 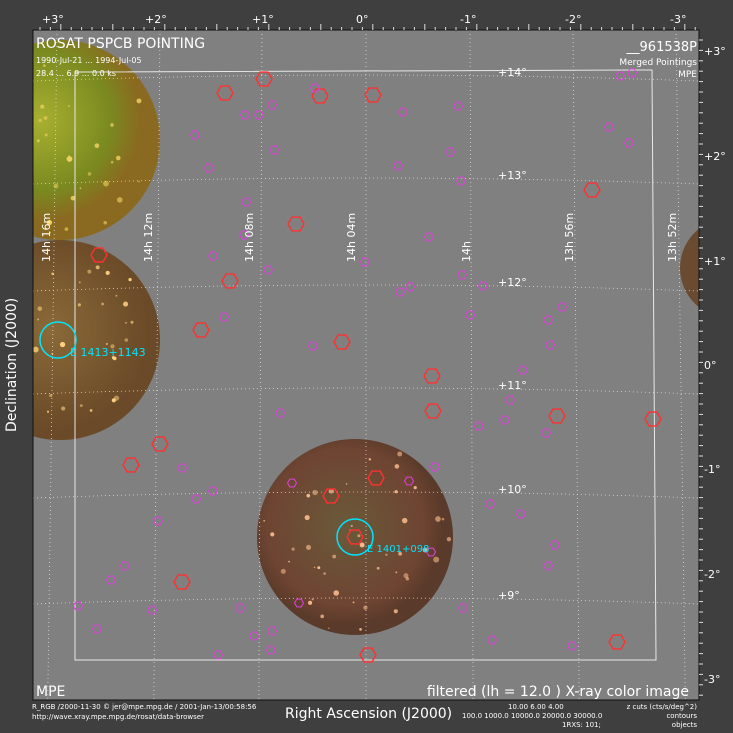 I want to click on top-axis-tick-label: +1°, so click(x=263, y=19).